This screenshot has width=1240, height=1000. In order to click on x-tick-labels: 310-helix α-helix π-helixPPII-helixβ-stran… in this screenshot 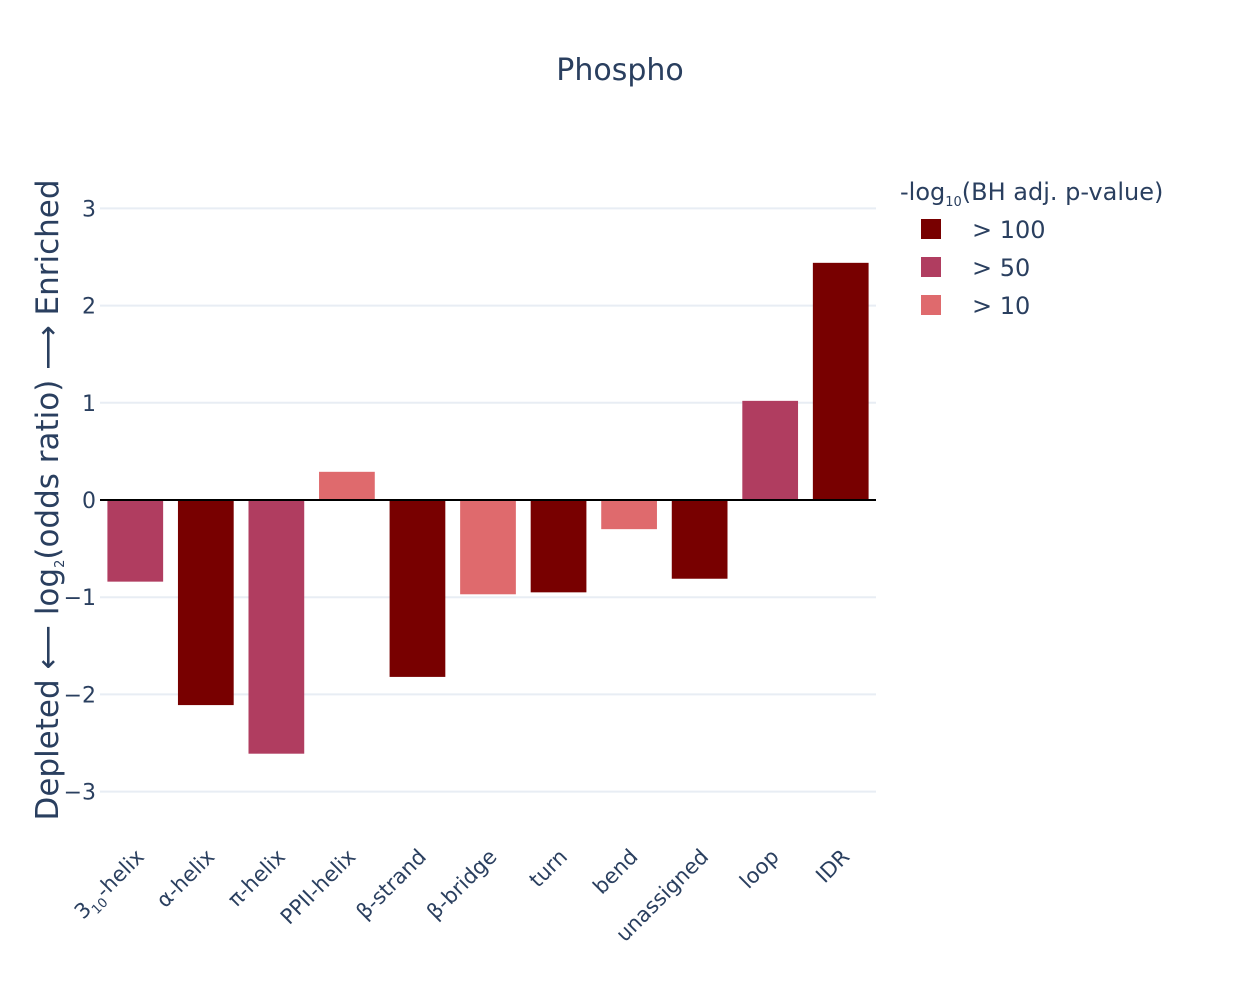, I will do `click(462, 896)`.